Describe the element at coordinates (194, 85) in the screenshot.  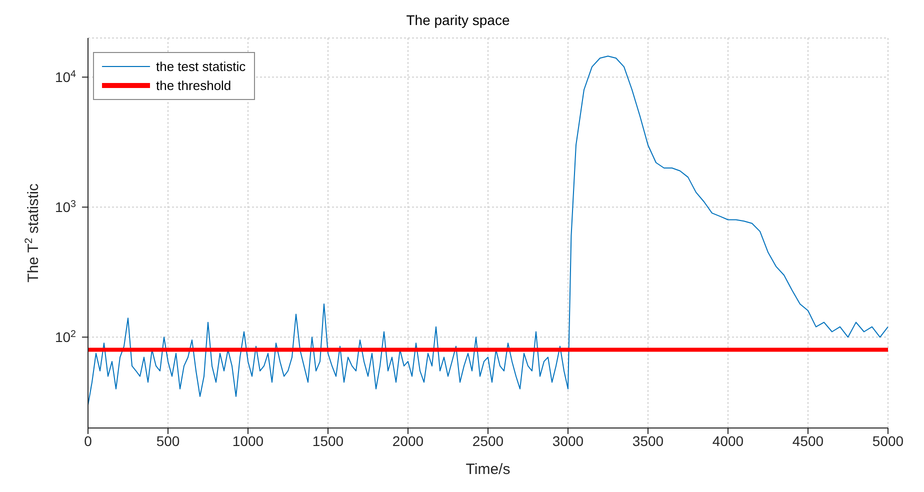
I see `legend-label: the threshold` at that location.